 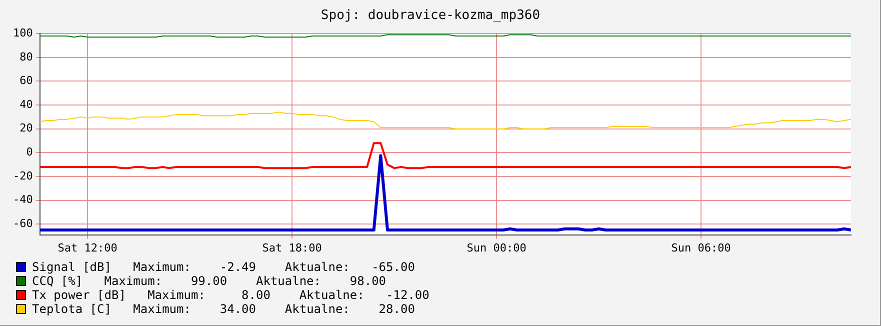 What do you see at coordinates (22, 223) in the screenshot?
I see `y-tick-label: -60` at bounding box center [22, 223].